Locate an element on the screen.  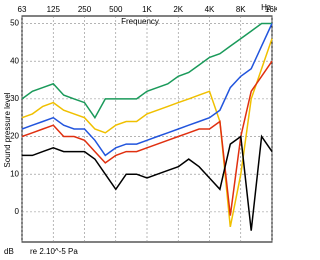
y-tick-label: 40 is located at coordinates (14, 60).